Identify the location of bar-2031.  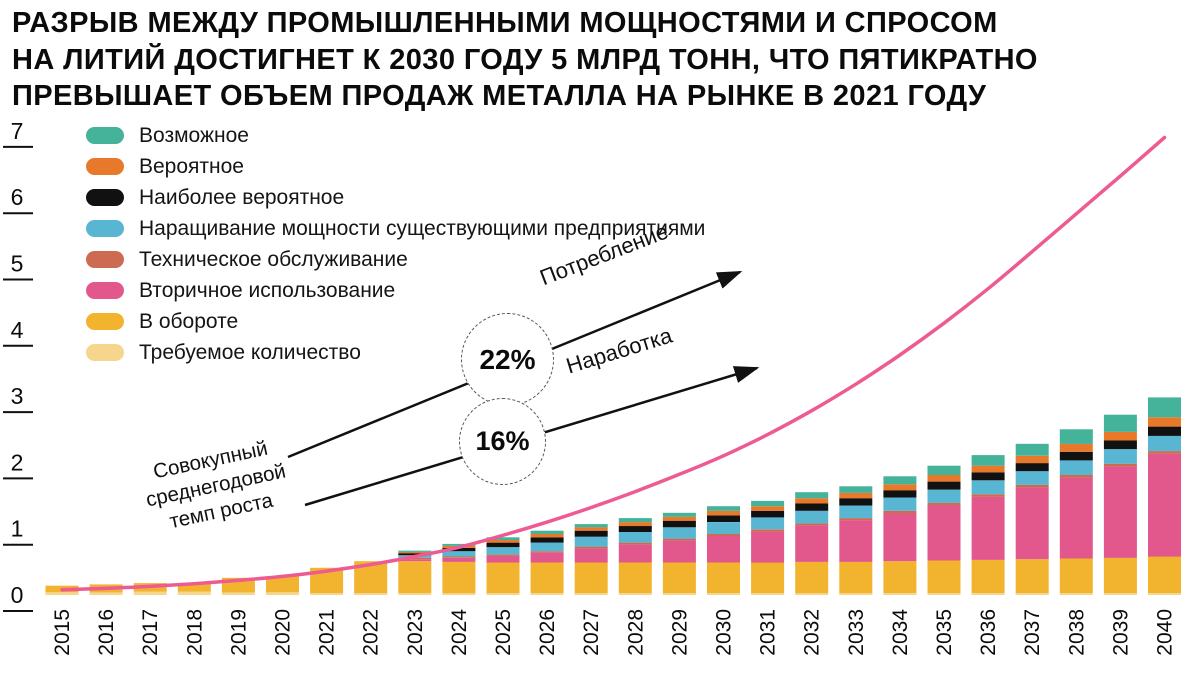
(768, 547).